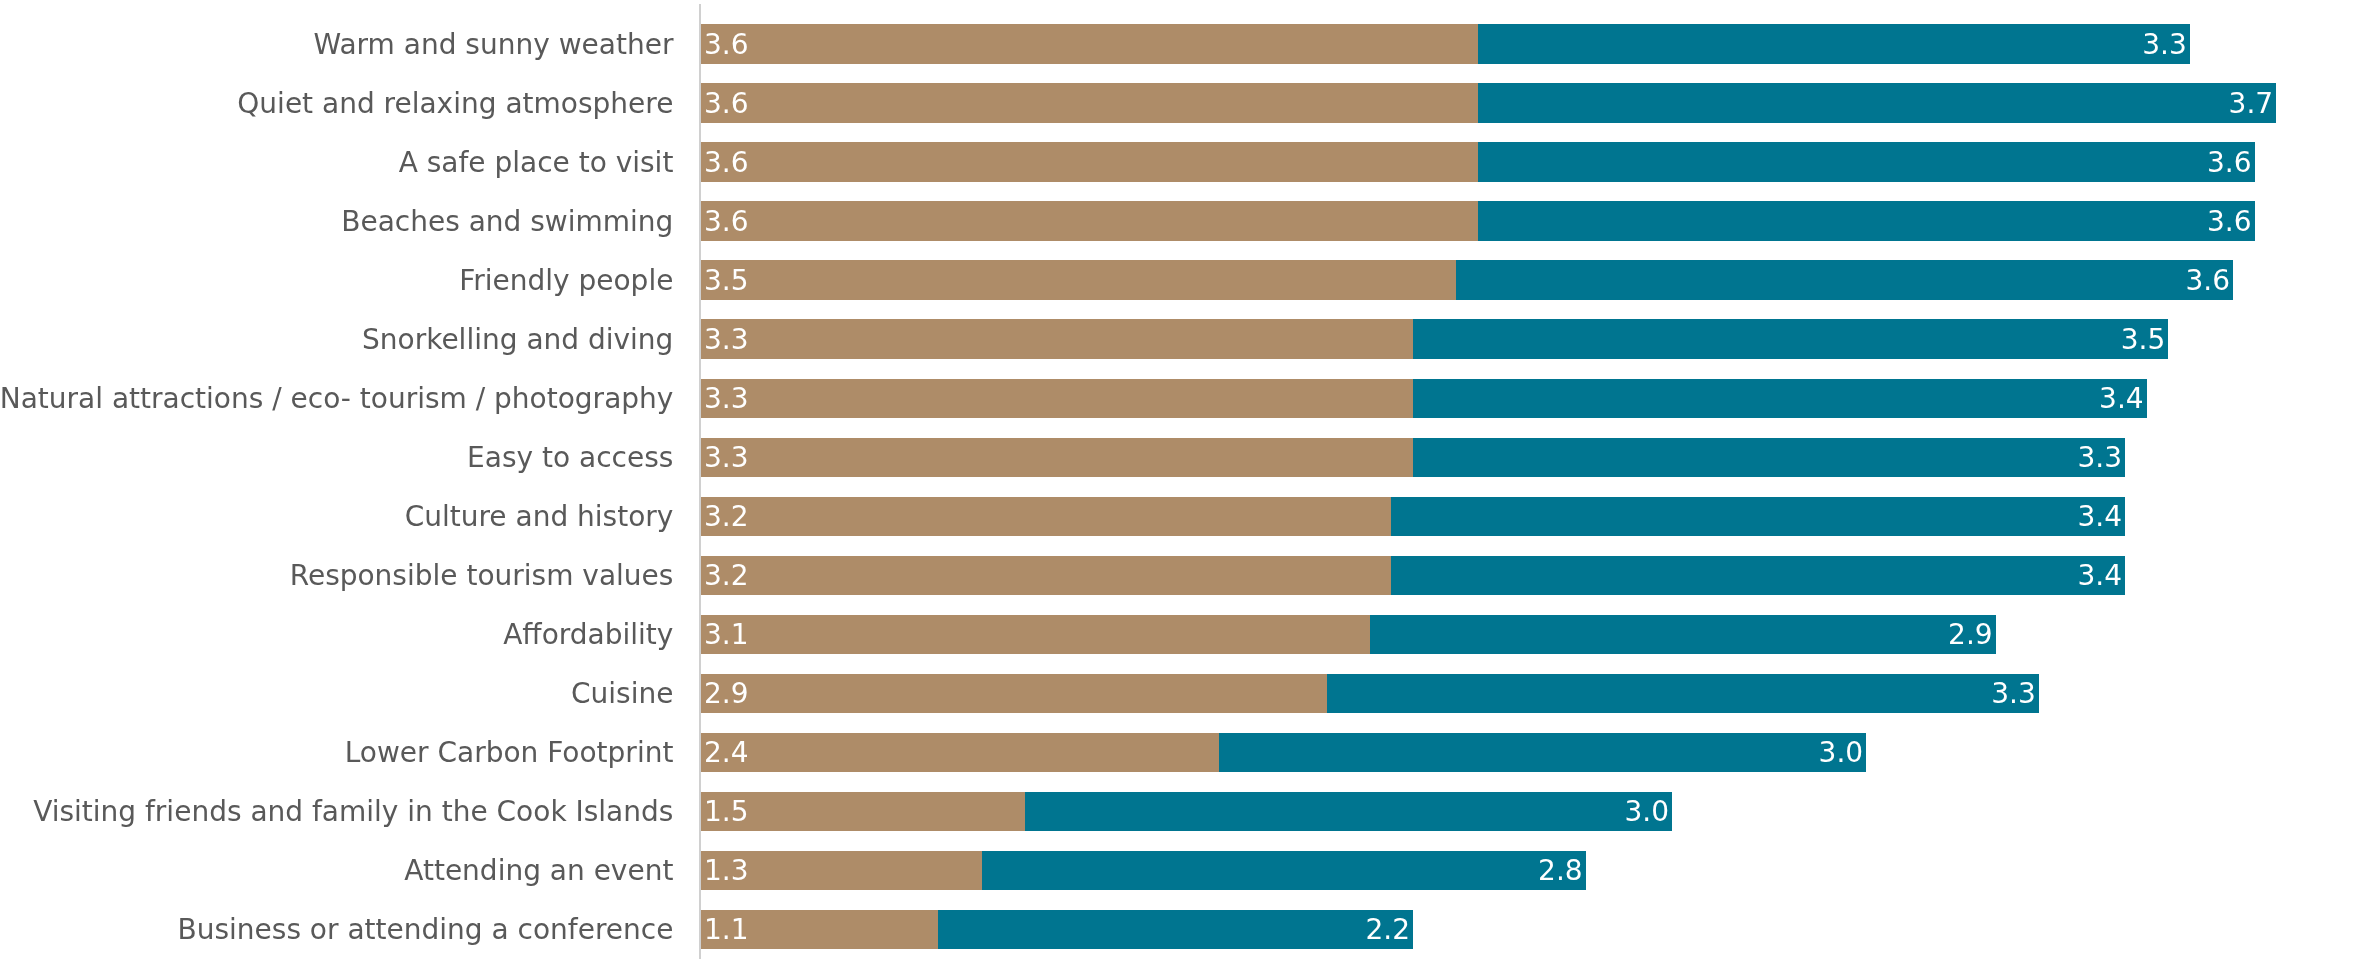 This screenshot has height=959, width=2369. I want to click on y-tick-label: Visiting friends and family in the Cook Islands, so click(353, 812).